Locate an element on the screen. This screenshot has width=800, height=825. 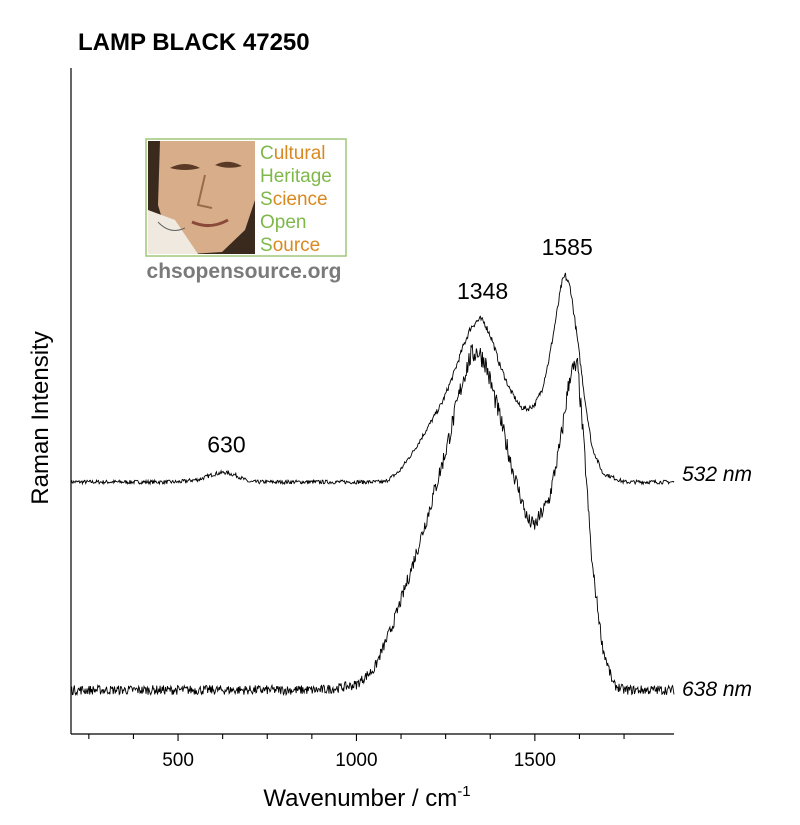
series-label: 532 nm is located at coordinates (717, 474).